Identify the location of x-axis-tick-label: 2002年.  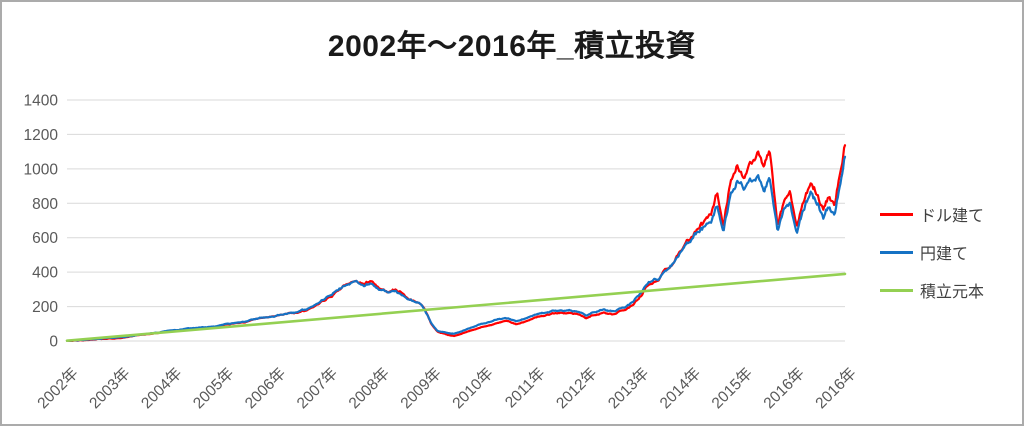
(58, 388).